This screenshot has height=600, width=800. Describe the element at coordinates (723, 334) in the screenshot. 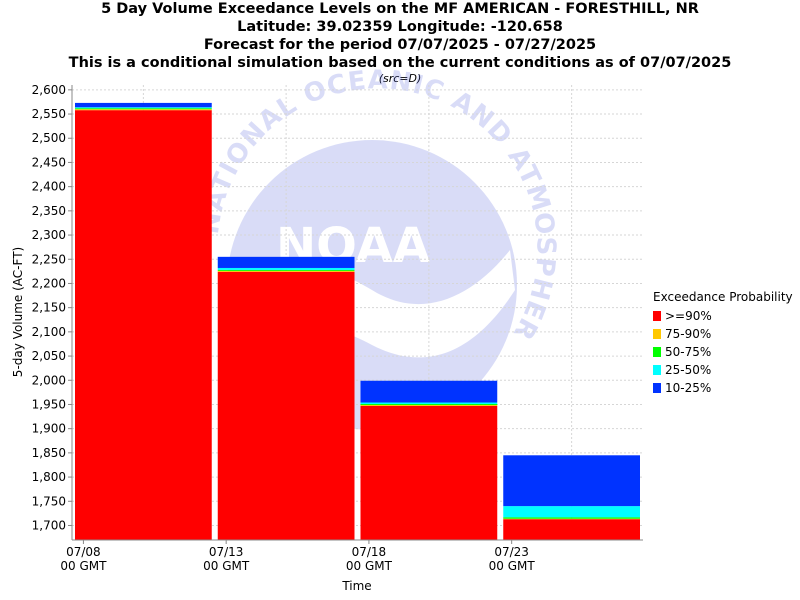

I see `legend-item: 75-90%` at that location.